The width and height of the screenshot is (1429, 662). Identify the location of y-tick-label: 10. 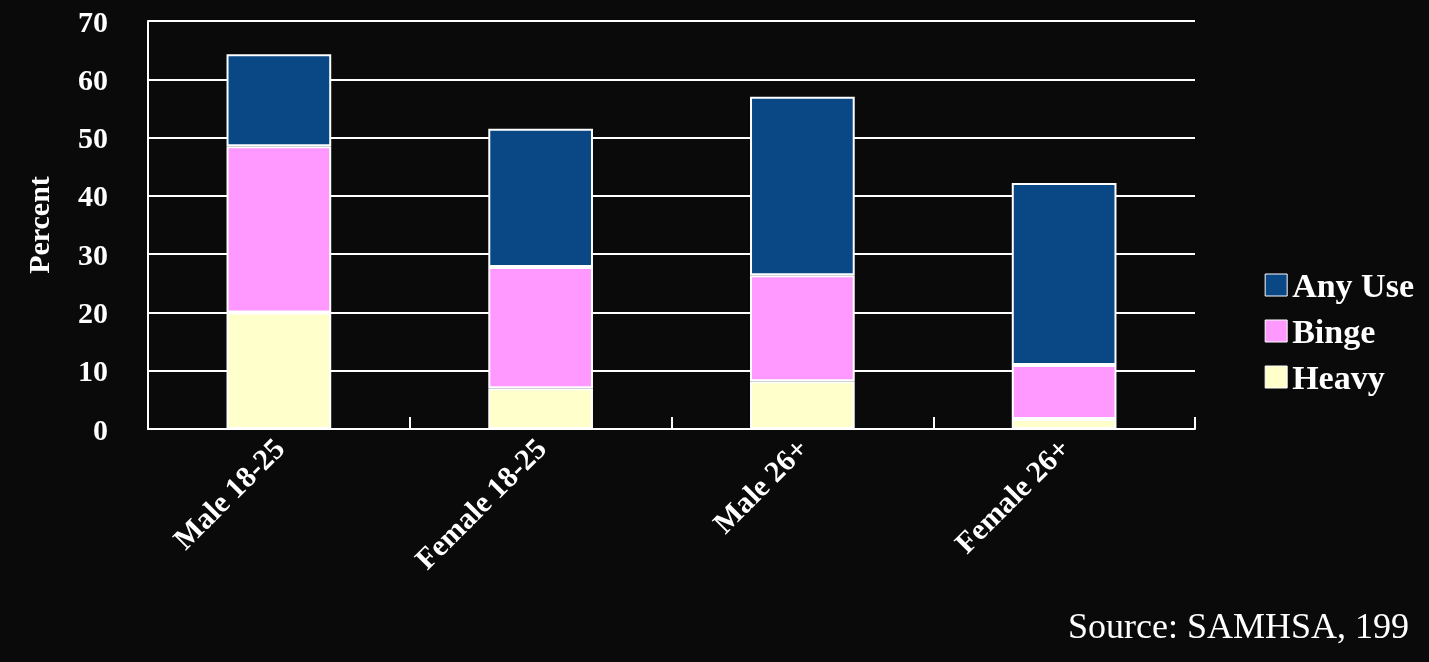
(93, 371).